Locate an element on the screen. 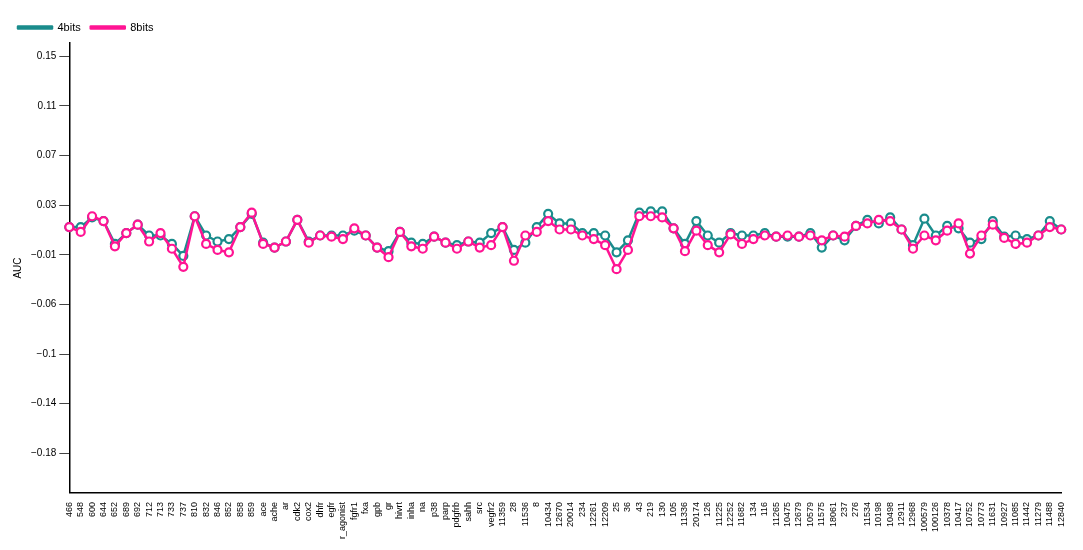  x-tick-label: 10198 is located at coordinates (878, 514).